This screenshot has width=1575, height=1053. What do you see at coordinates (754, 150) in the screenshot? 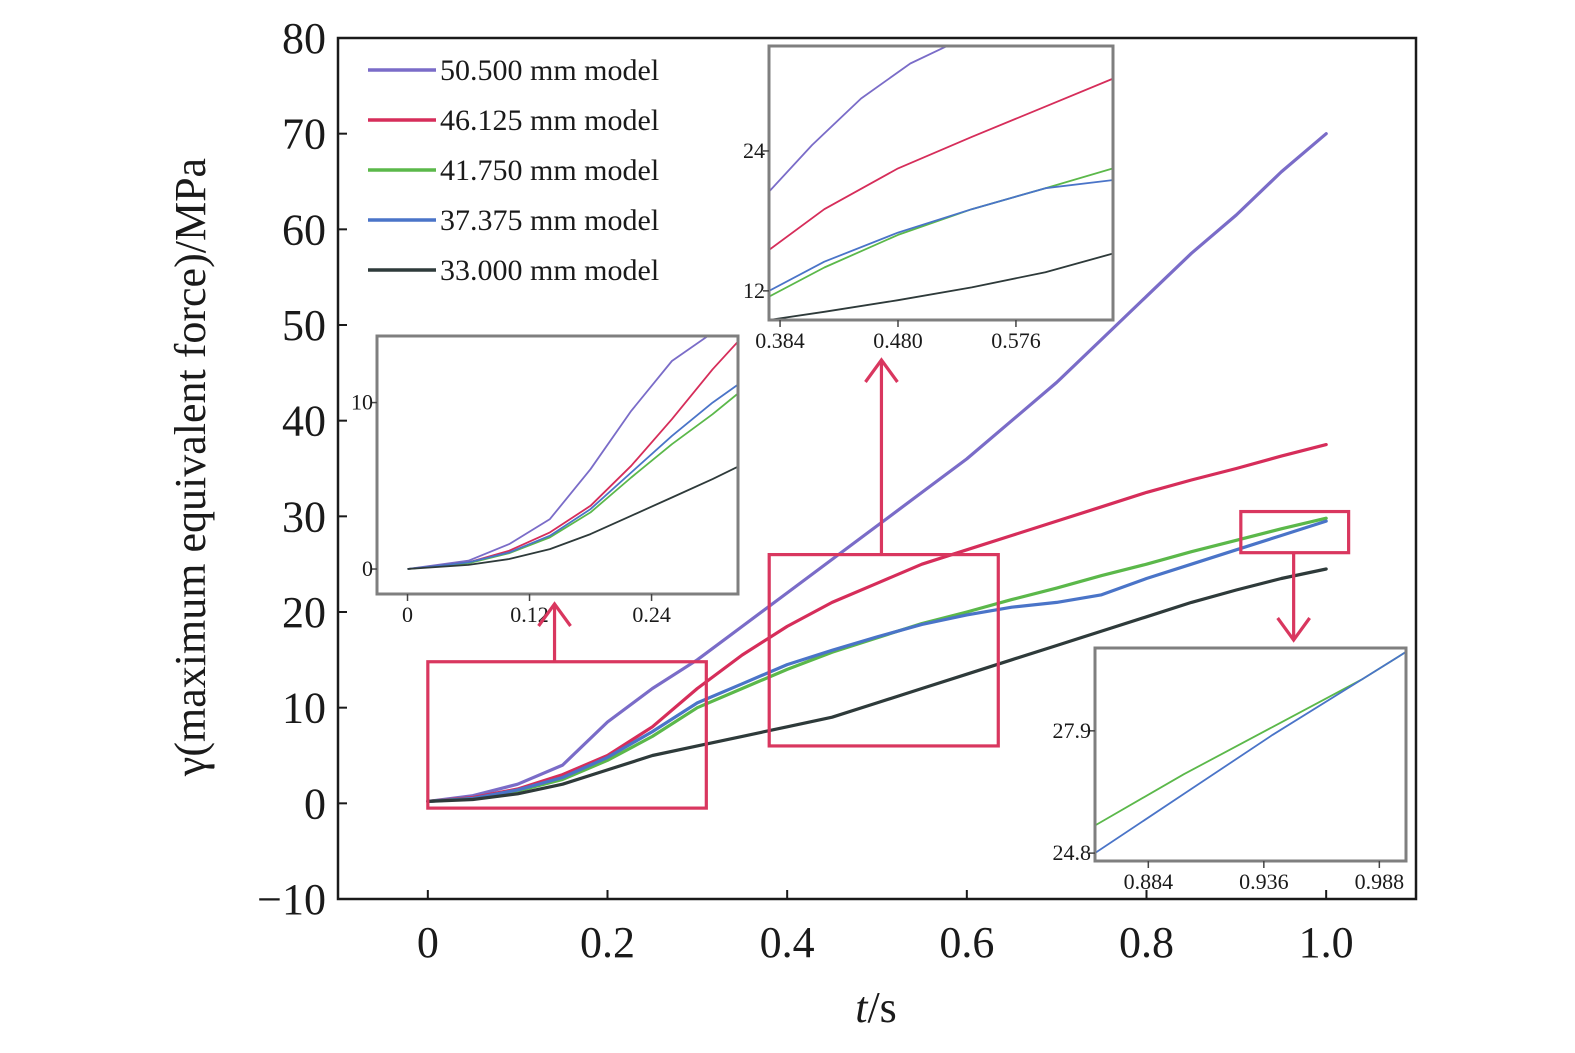
I see `inset-y-tick-label: 24` at bounding box center [754, 150].